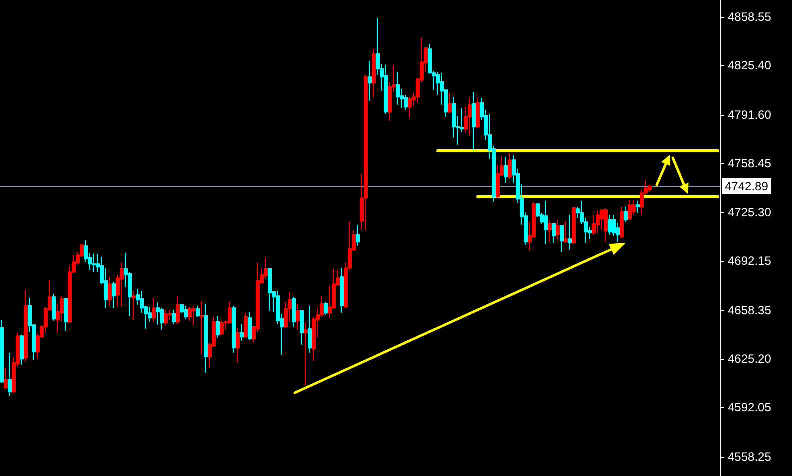  I want to click on y-tick-label: 4791.60, so click(750, 115).